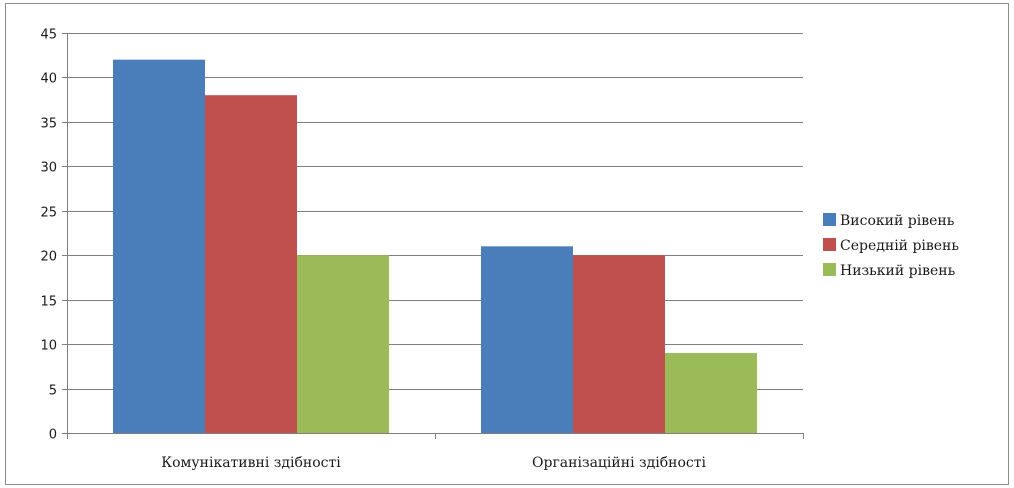  What do you see at coordinates (48, 168) in the screenshot?
I see `y-tick-label: 30` at bounding box center [48, 168].